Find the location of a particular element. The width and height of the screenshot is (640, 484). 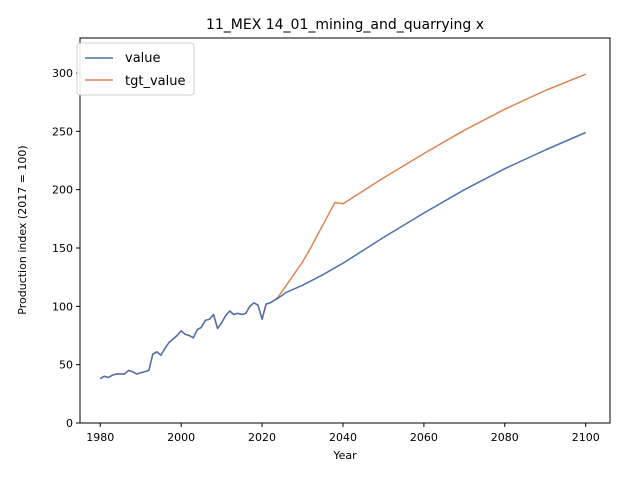

x-tick-label: 2060 is located at coordinates (424, 437).